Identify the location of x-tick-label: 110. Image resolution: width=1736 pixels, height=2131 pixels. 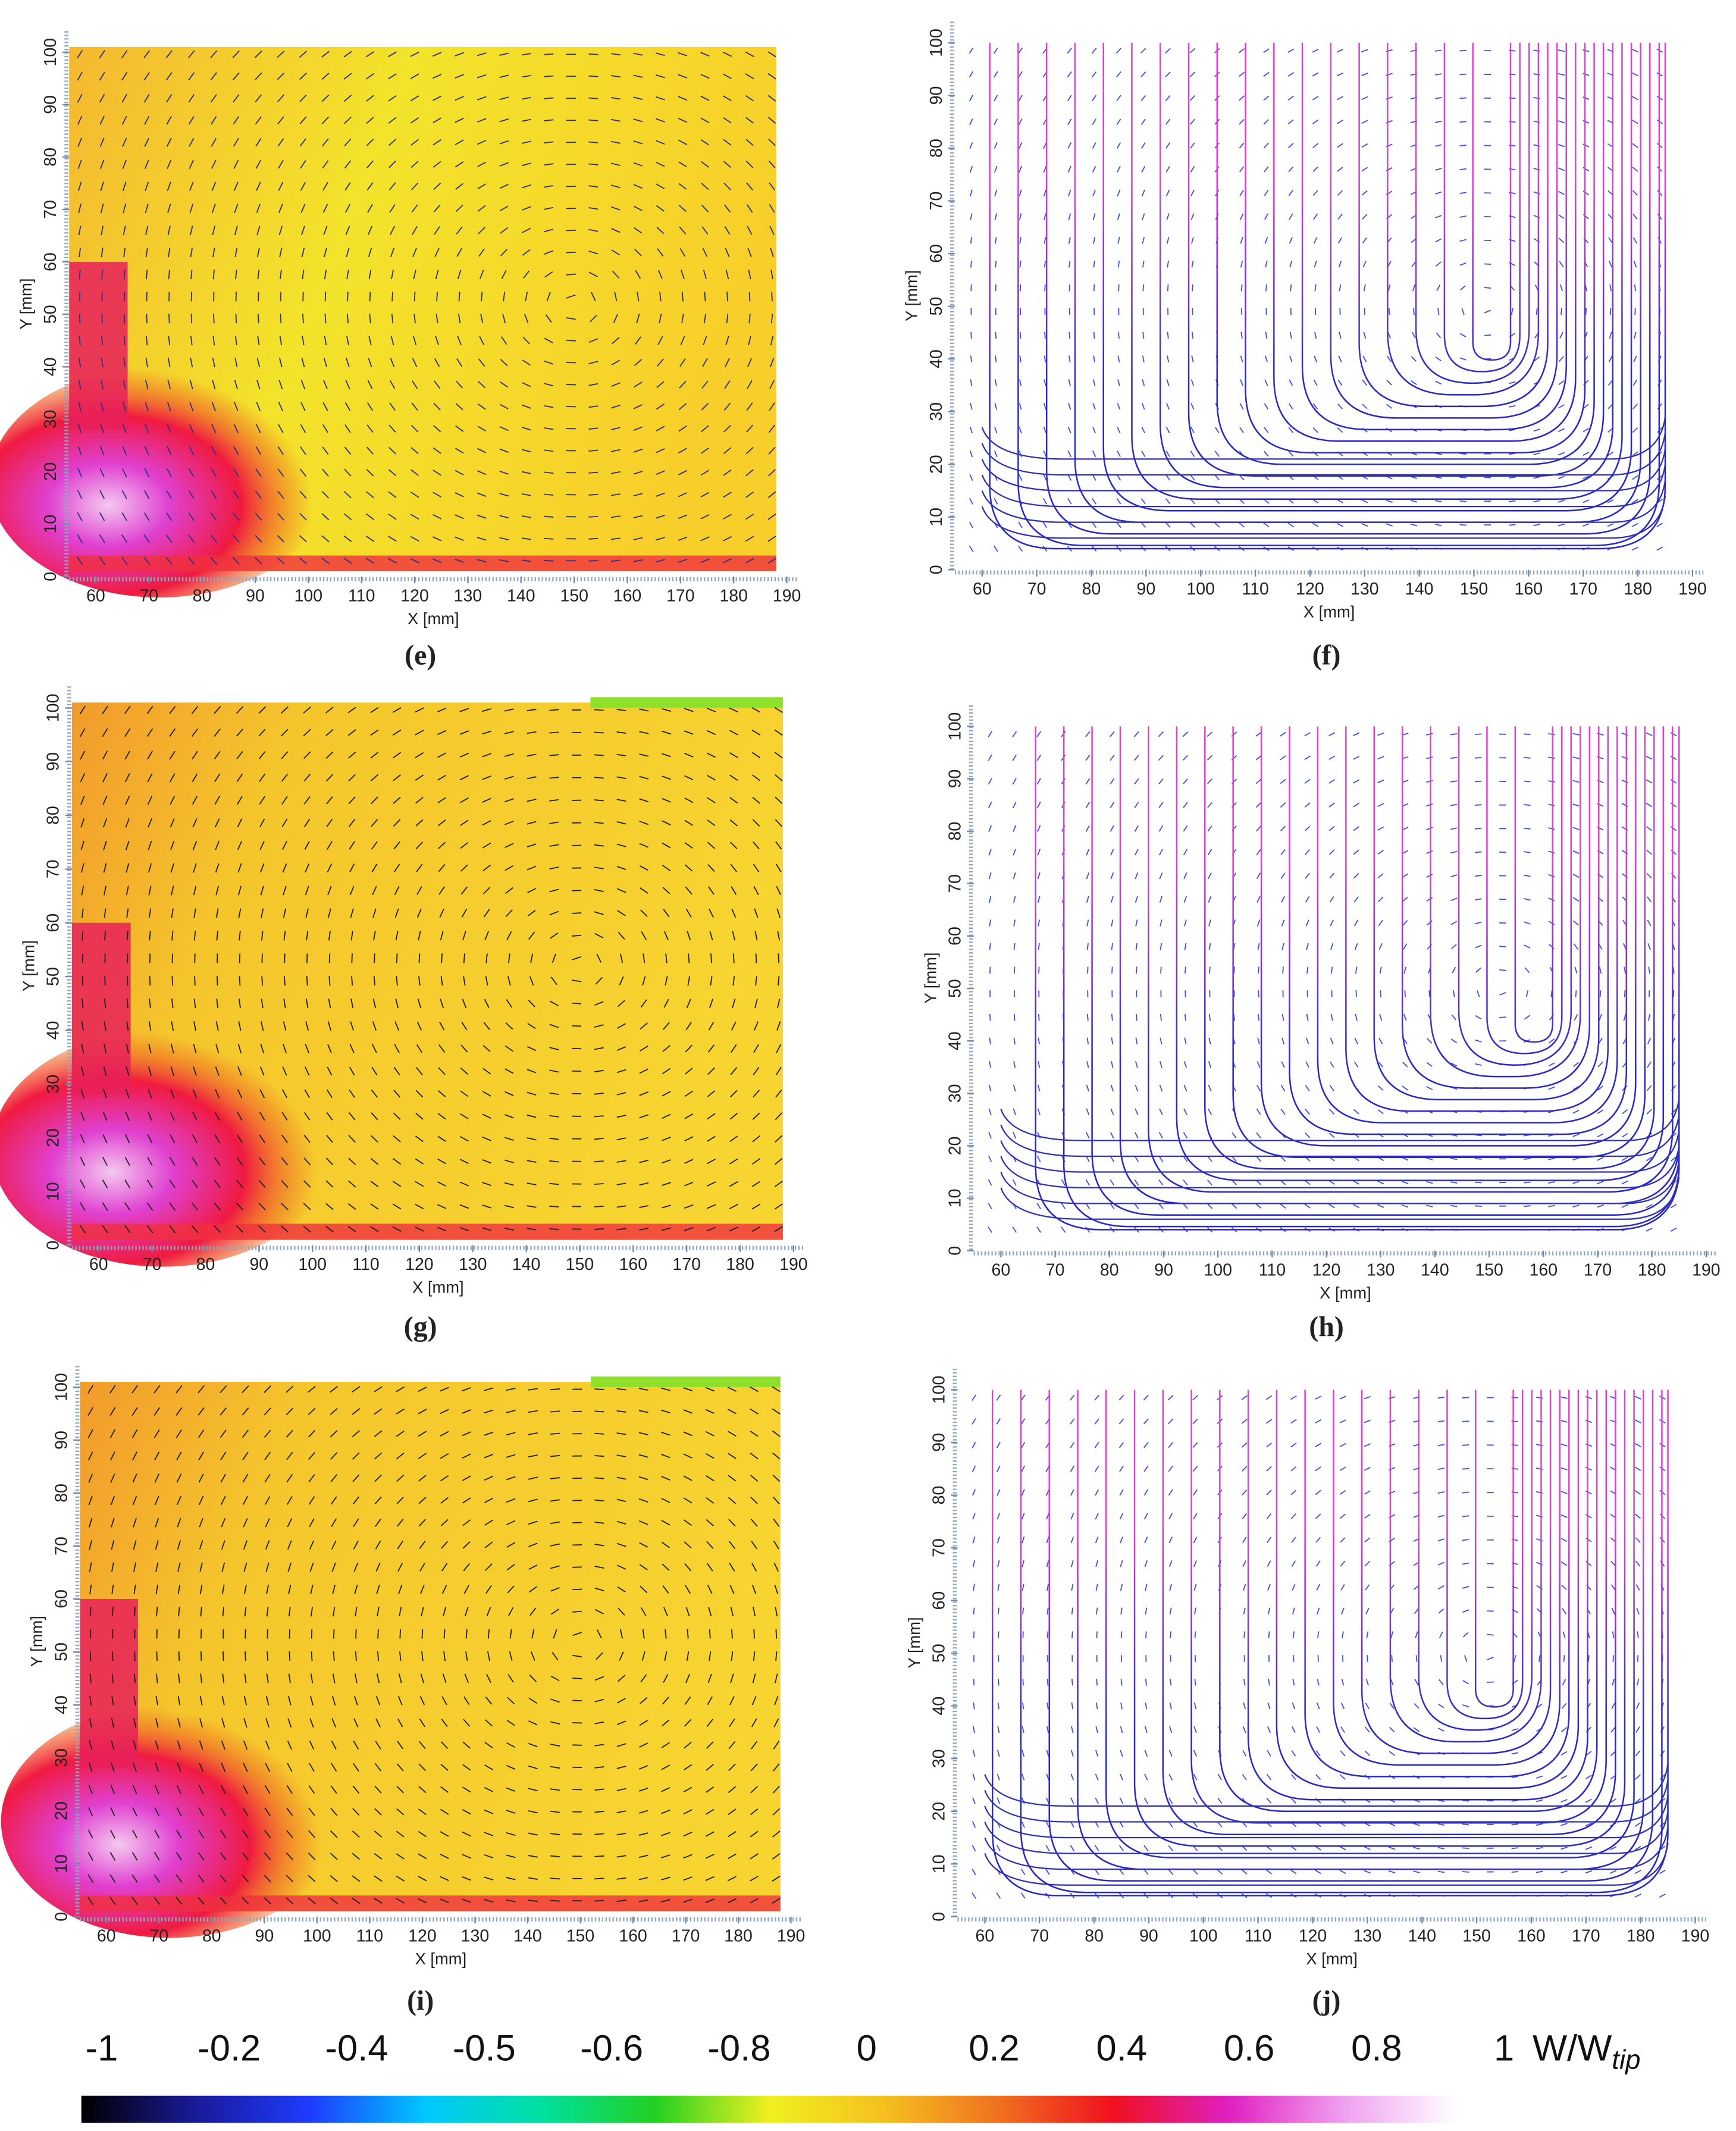
(1255, 589).